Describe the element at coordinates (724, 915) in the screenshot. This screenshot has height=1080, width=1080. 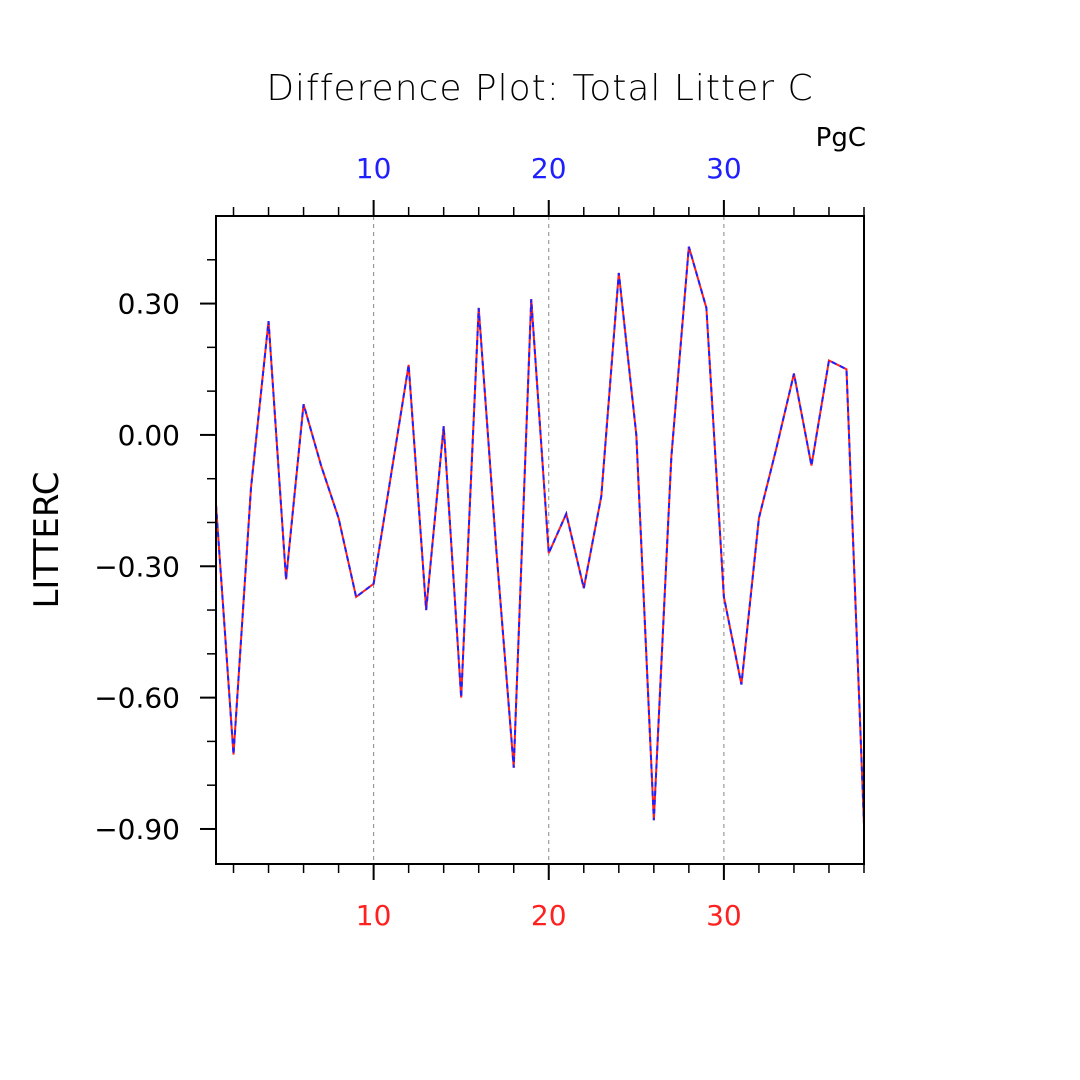
I see `x-tick-label-bottom: 30` at that location.